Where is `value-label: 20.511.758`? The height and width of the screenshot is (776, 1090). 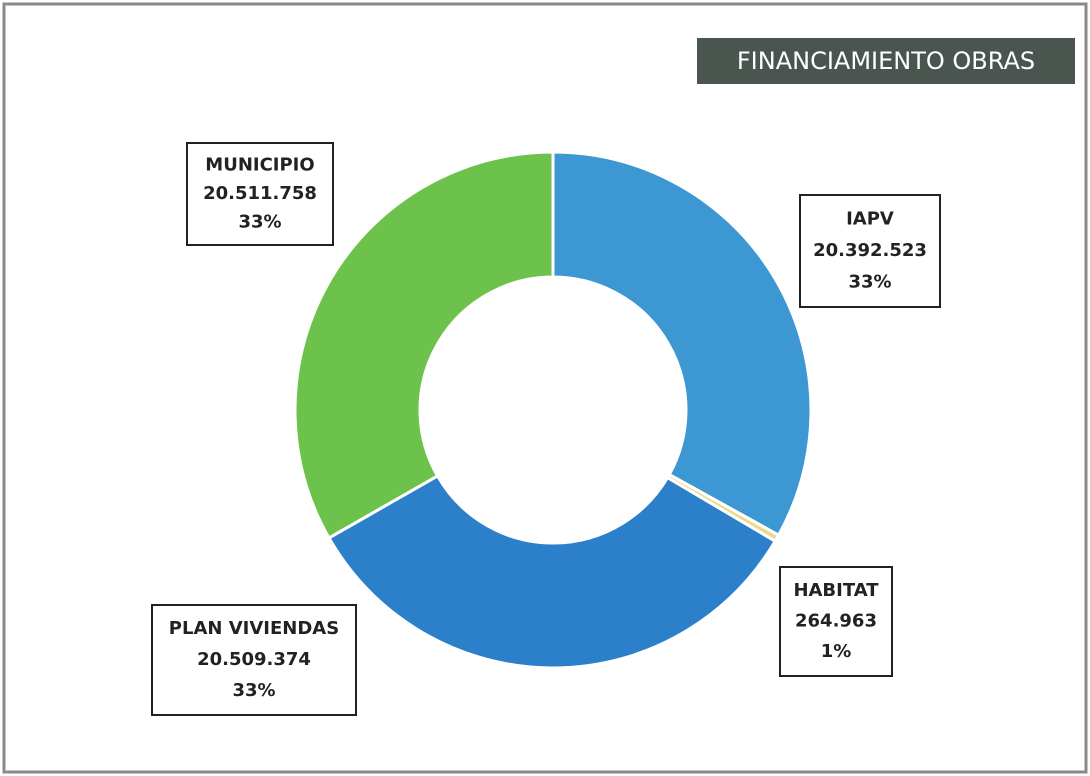 value-label: 20.511.758 is located at coordinates (260, 193).